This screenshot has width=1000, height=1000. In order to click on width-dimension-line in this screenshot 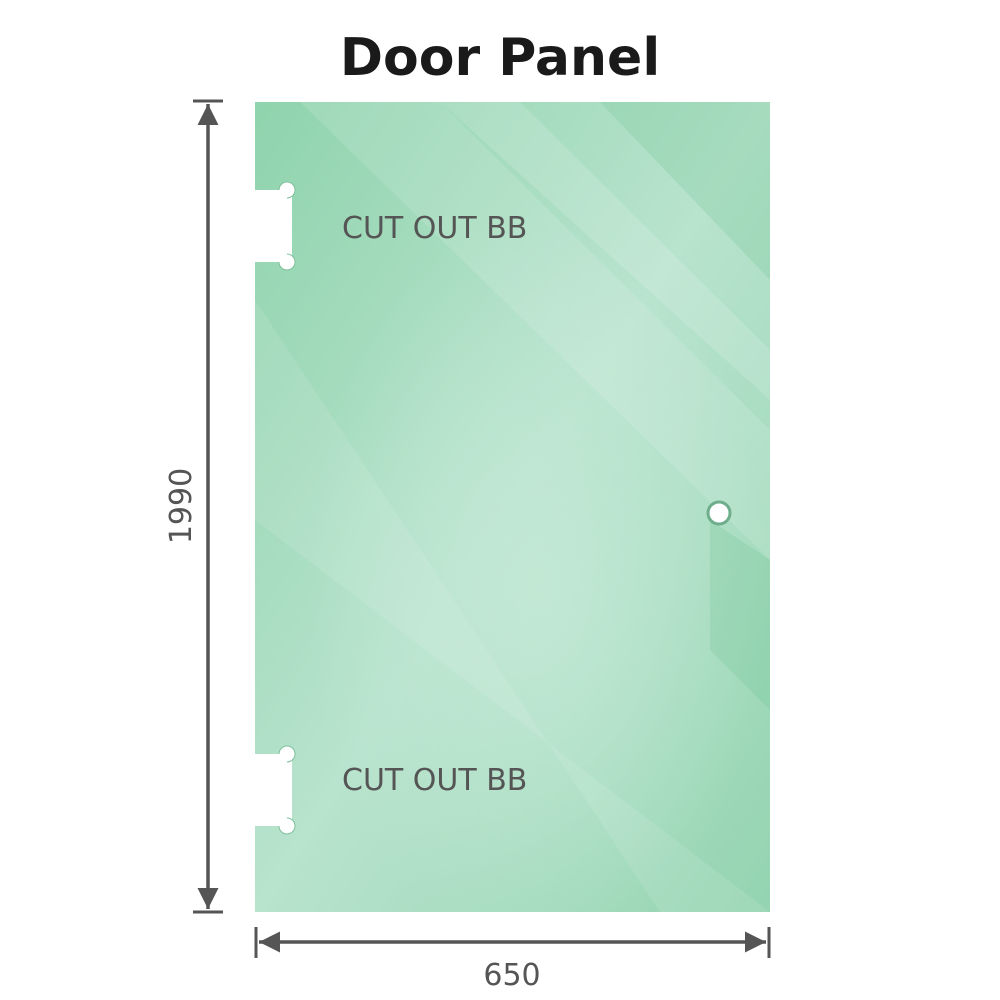, I will do `click(512, 942)`.